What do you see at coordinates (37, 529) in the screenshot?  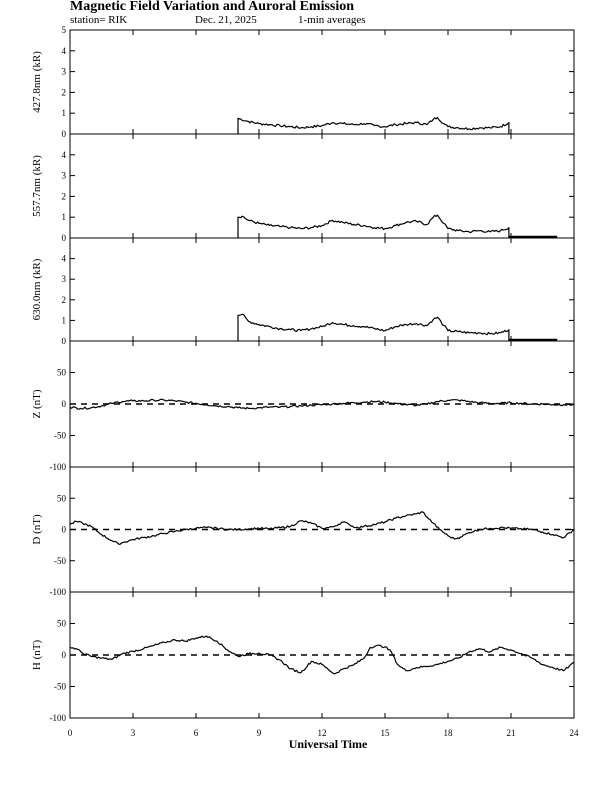 I see `y-axis-label: D (nT)` at bounding box center [37, 529].